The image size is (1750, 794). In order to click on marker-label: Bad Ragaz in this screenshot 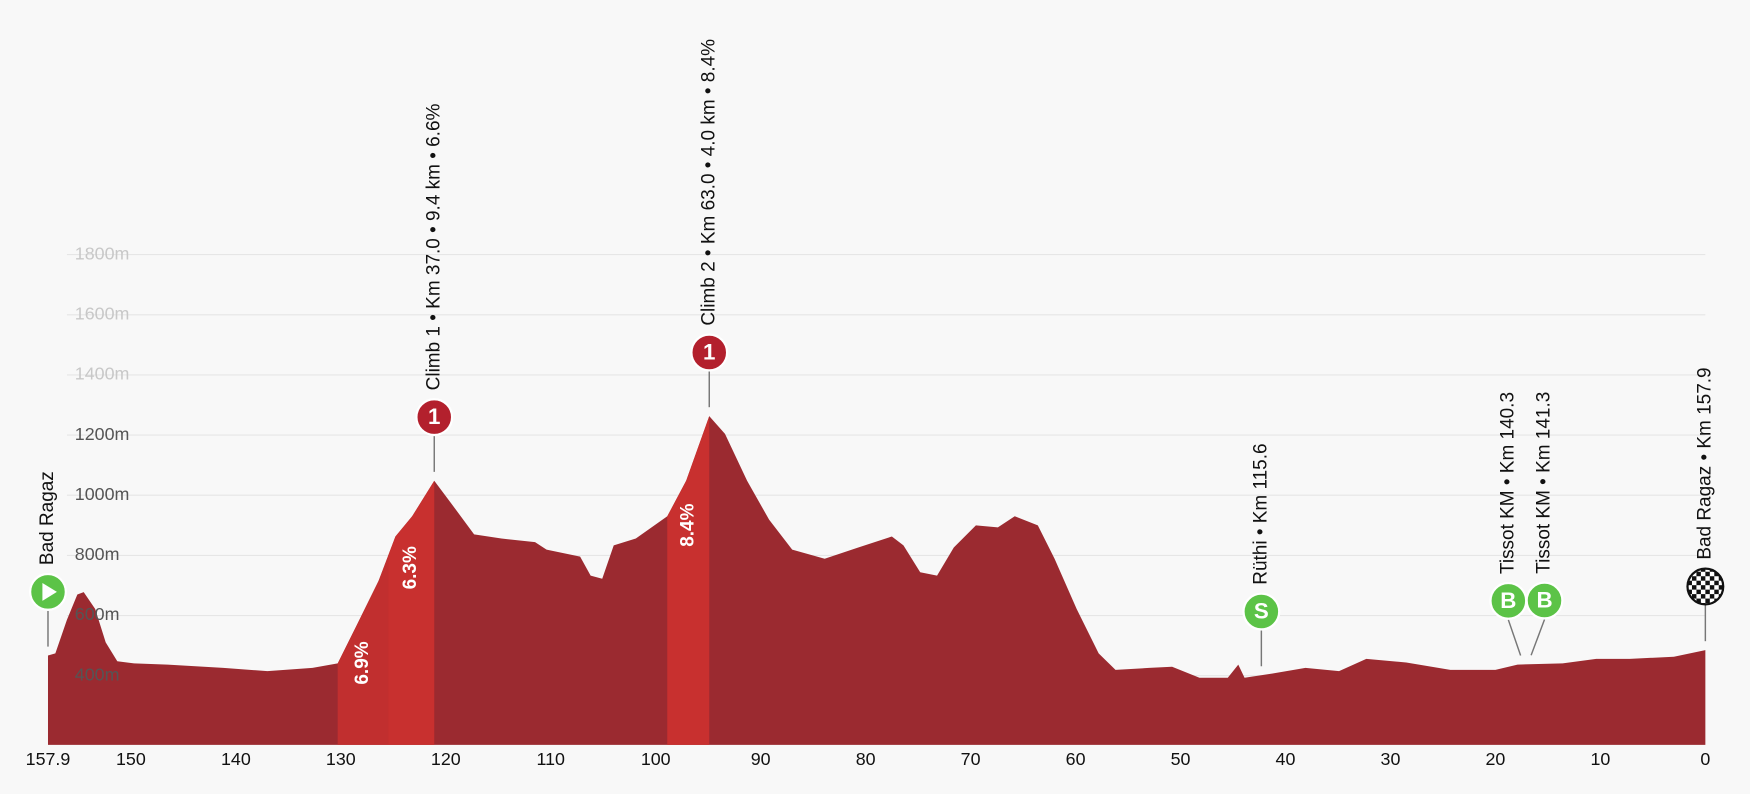, I will do `click(47, 518)`.